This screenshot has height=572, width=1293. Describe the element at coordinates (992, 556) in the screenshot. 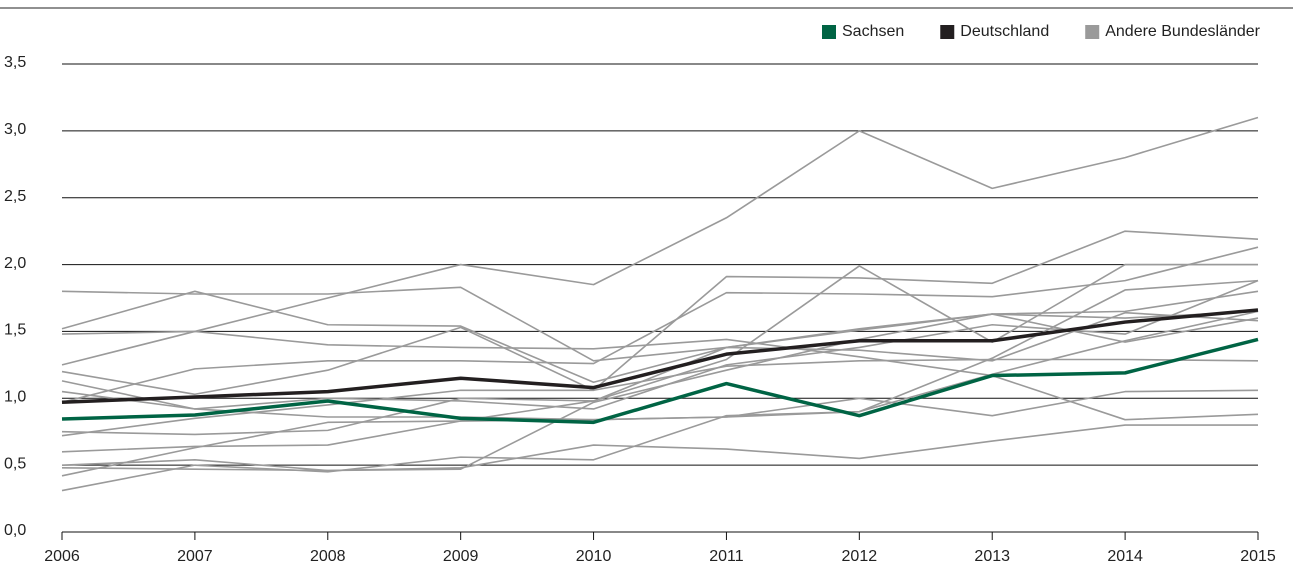

I see `x-tick-label: 2013` at that location.